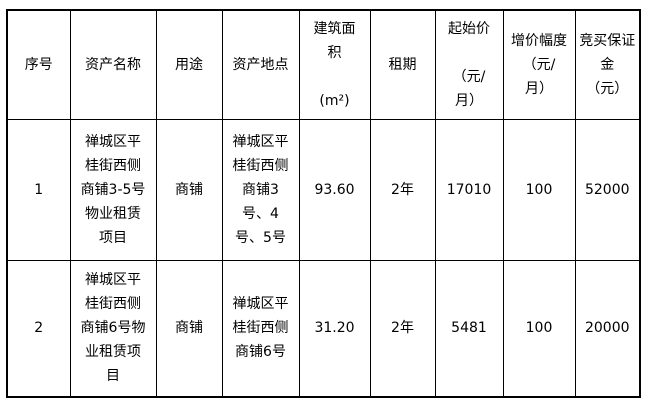  I want to click on cell-start-price: 17010, so click(469, 189).